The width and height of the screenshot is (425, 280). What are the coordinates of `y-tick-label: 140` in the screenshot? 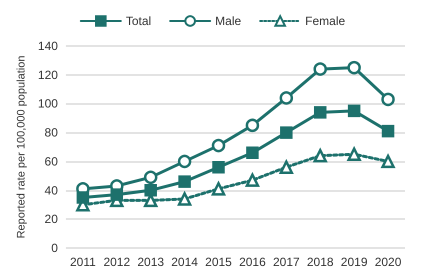 It's located at (48, 46).